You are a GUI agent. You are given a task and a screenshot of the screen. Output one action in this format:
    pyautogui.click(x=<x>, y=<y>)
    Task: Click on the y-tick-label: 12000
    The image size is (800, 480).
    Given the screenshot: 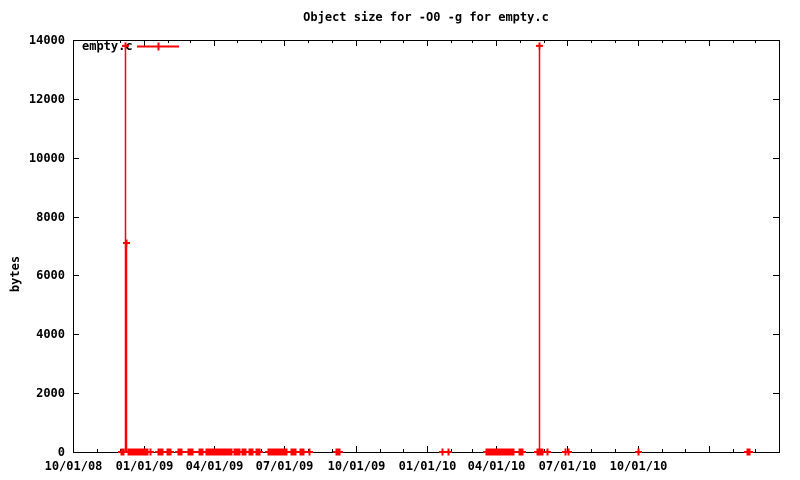 What is the action you would take?
    pyautogui.click(x=47, y=99)
    